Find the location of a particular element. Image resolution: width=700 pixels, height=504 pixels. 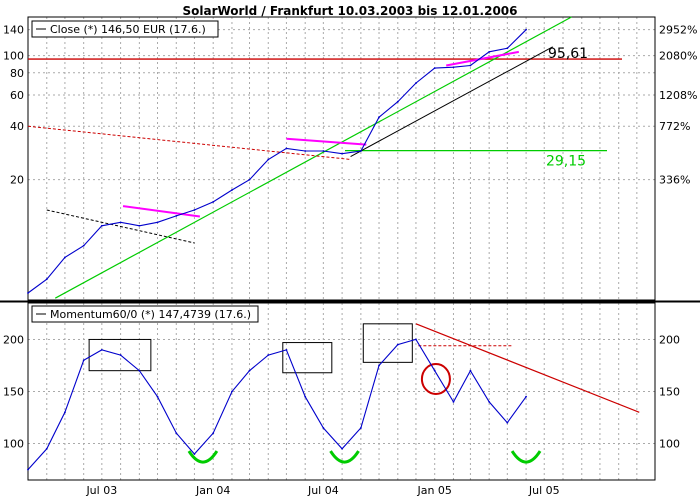

price-right-tick-label: 2952% is located at coordinates (678, 30).